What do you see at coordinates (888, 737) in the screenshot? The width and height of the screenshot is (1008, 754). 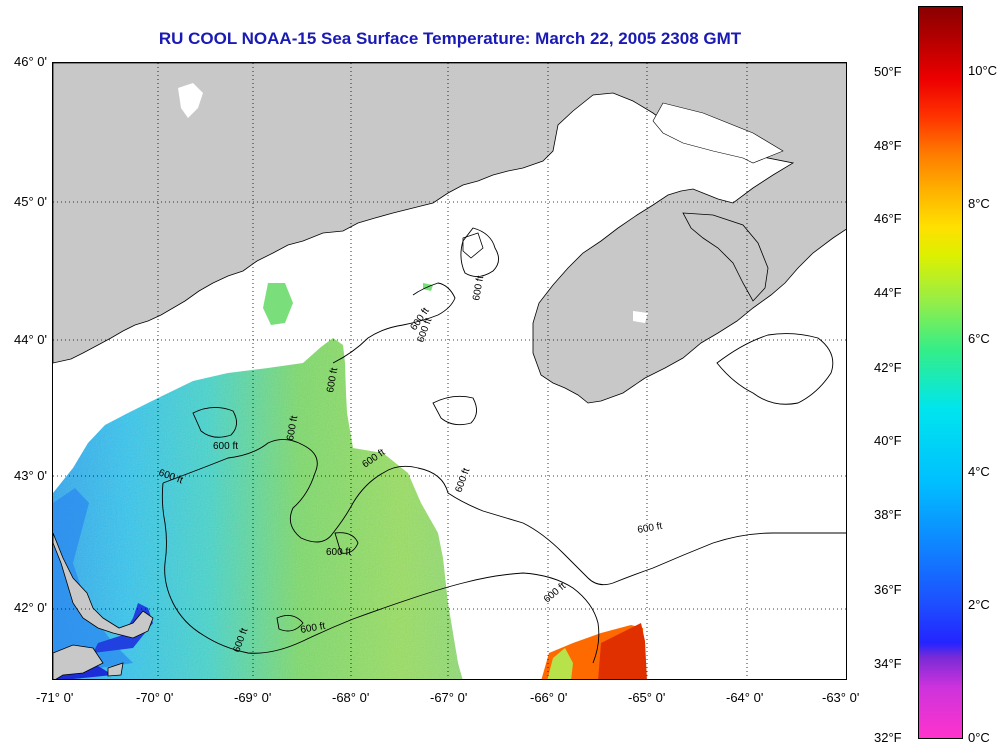 I see `colorbar-f-label: 32°F` at bounding box center [888, 737].